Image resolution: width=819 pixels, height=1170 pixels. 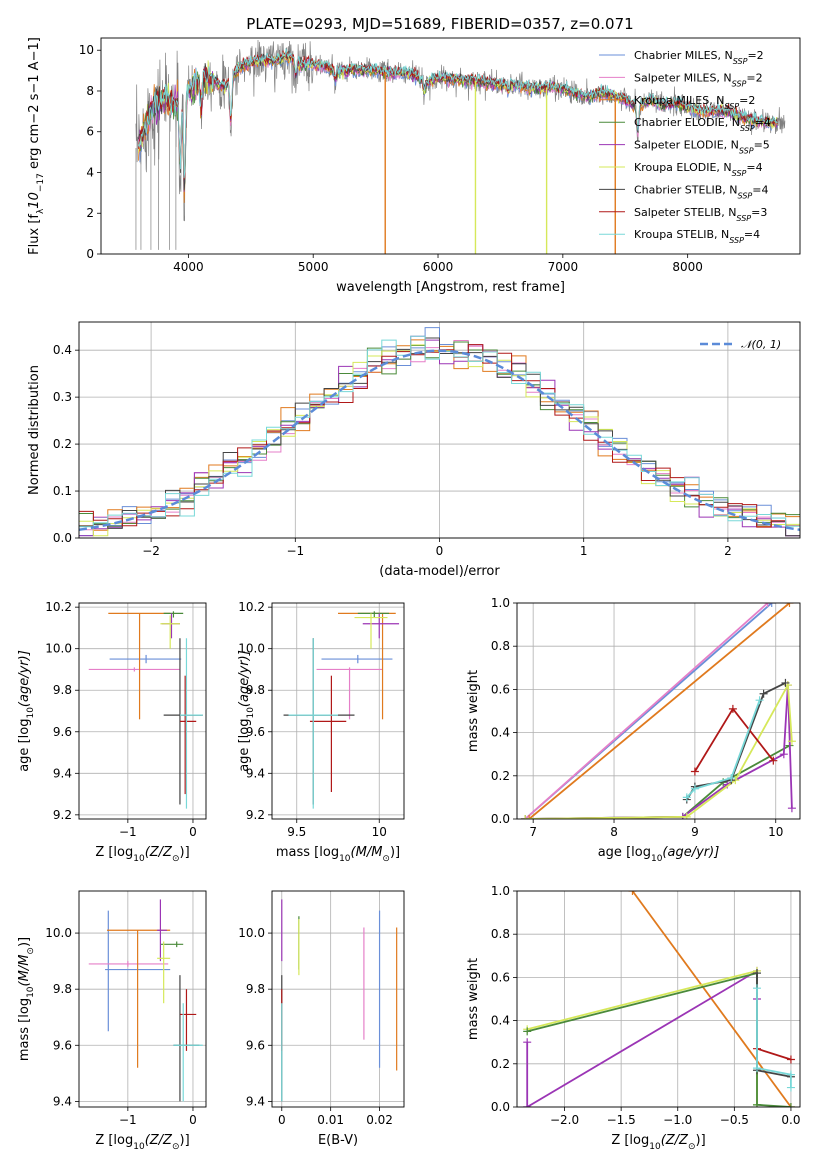 What do you see at coordinates (762, 145) in the screenshot?
I see `legend-entry-part: =5` at bounding box center [762, 145].